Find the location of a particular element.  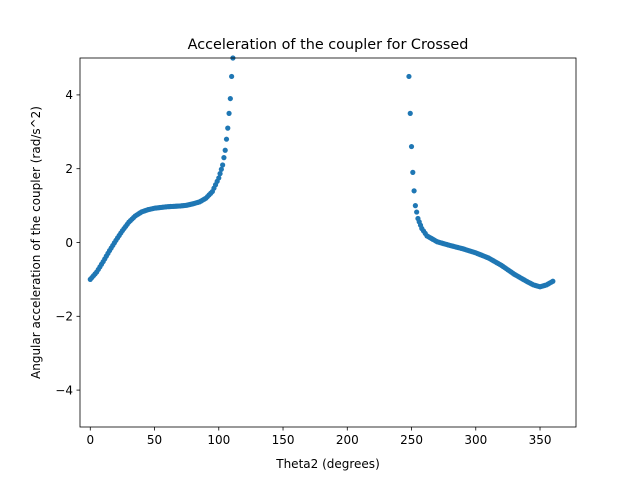

y-tick-label: −2 is located at coordinates (64, 317).